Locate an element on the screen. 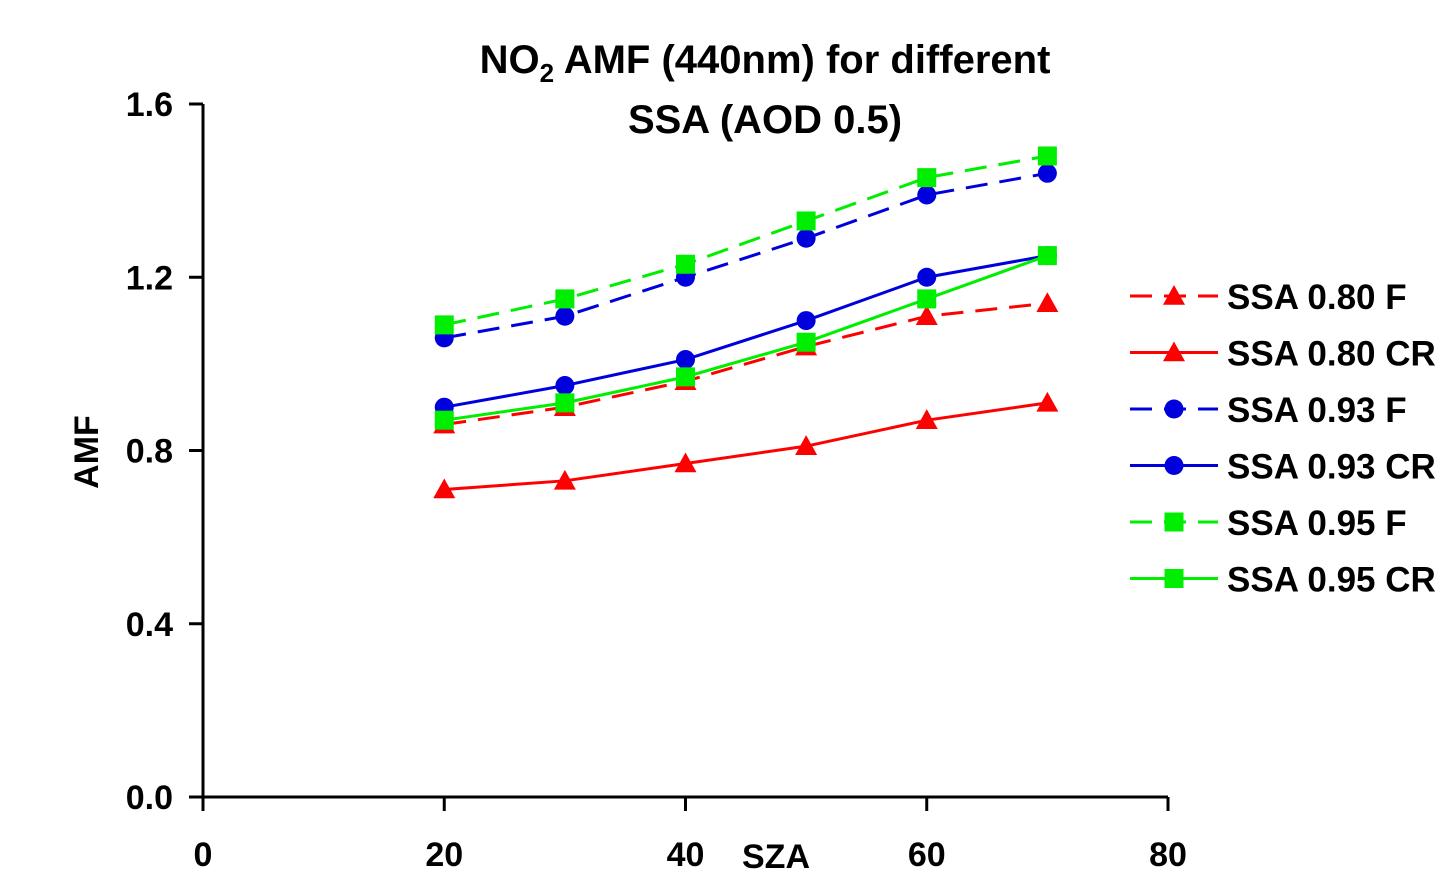  legend-item: SSA 0.95 CR is located at coordinates (1283, 580).